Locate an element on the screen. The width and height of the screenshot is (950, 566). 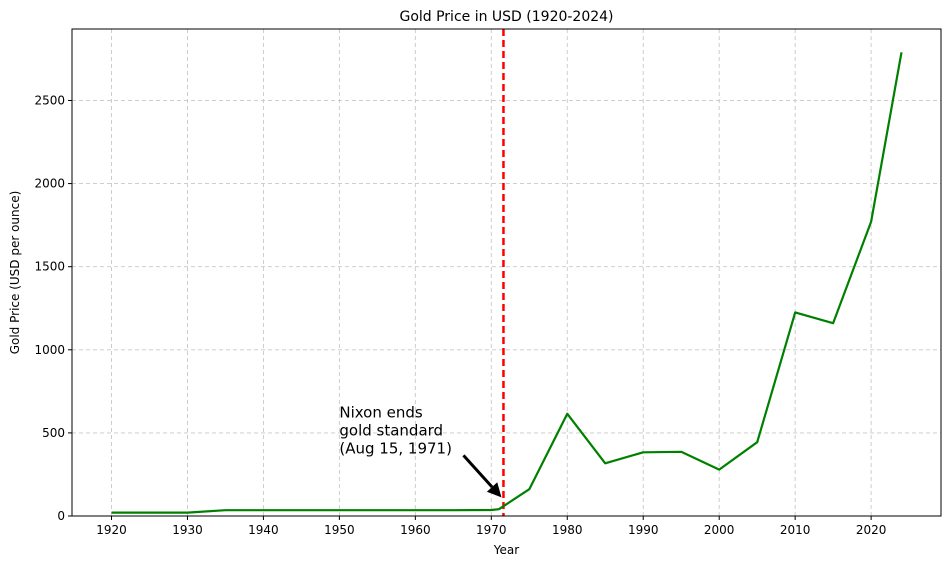
x-tick-label: 2020 is located at coordinates (871, 530).